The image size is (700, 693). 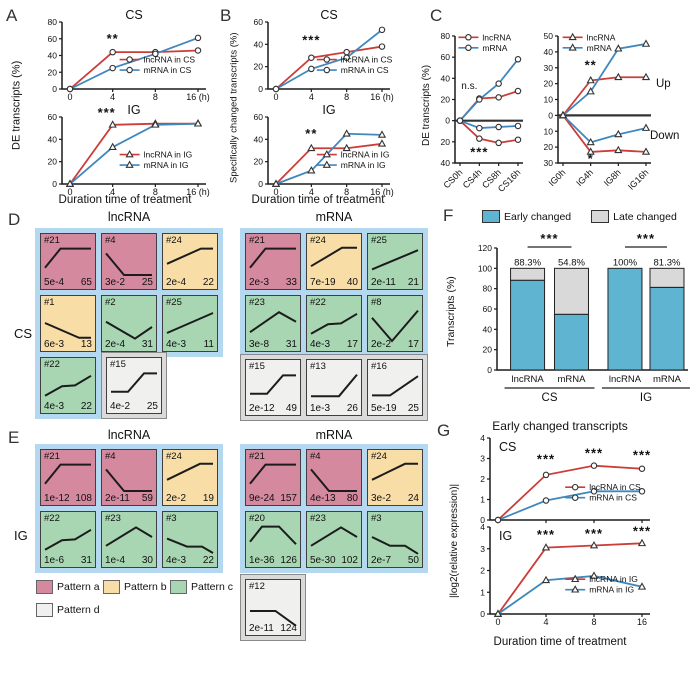 What do you see at coordinates (155, 192) in the screenshot?
I see `svg-text: 8` at bounding box center [155, 192].